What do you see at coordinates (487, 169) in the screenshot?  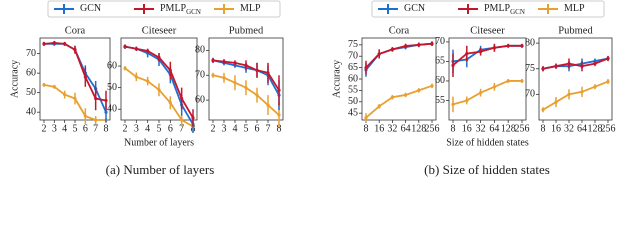 I see `caption: (b) Size of hidden states` at bounding box center [487, 169].